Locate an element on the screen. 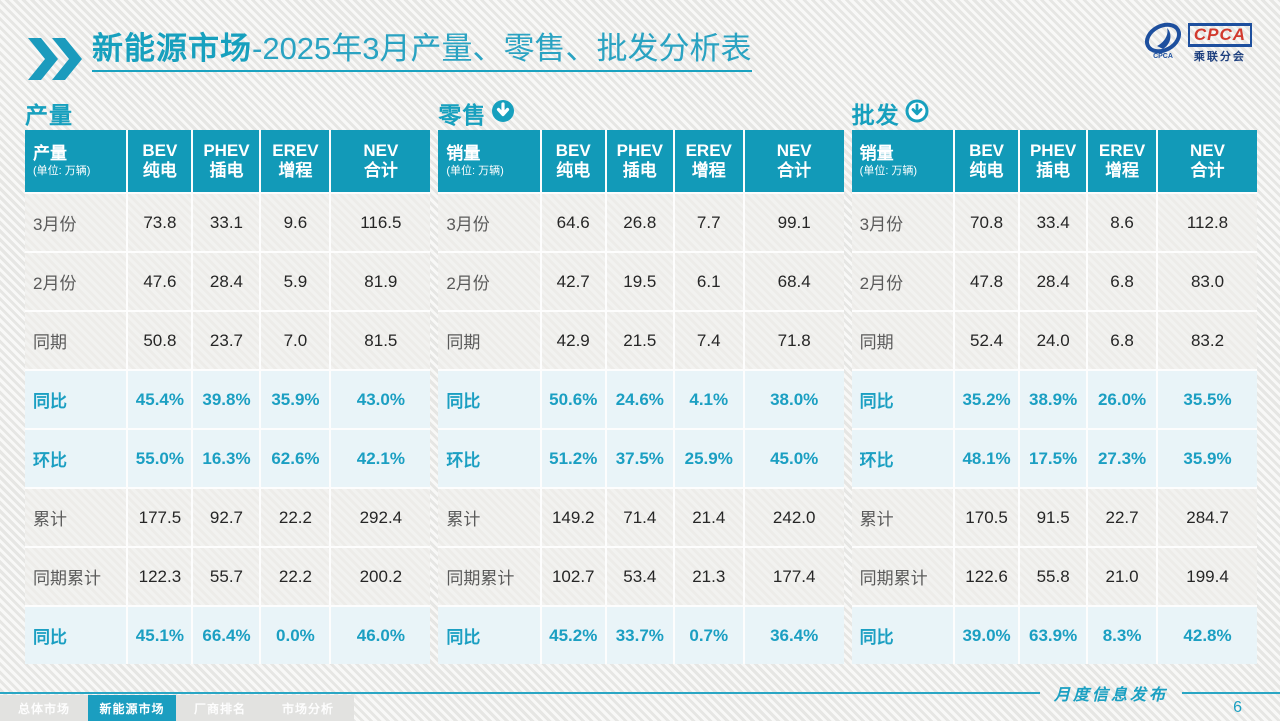  page-header: 新能源市场-2025年3月产量、零售、批发分析表 is located at coordinates (390, 58).